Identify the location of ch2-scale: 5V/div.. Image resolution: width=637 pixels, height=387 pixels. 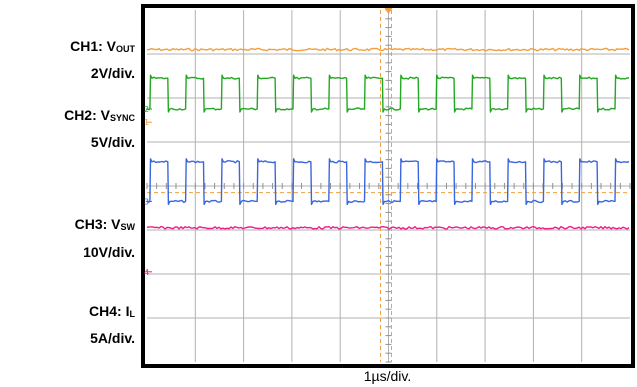
(112, 142).